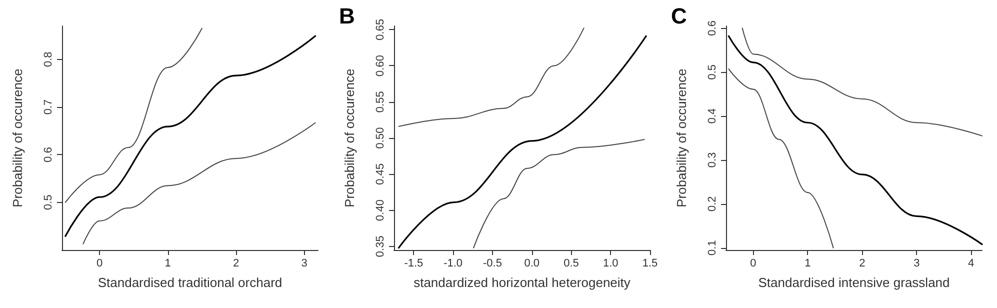 The height and width of the screenshot is (308, 997). What do you see at coordinates (610, 264) in the screenshot?
I see `x-tick-label: 1.0` at bounding box center [610, 264].